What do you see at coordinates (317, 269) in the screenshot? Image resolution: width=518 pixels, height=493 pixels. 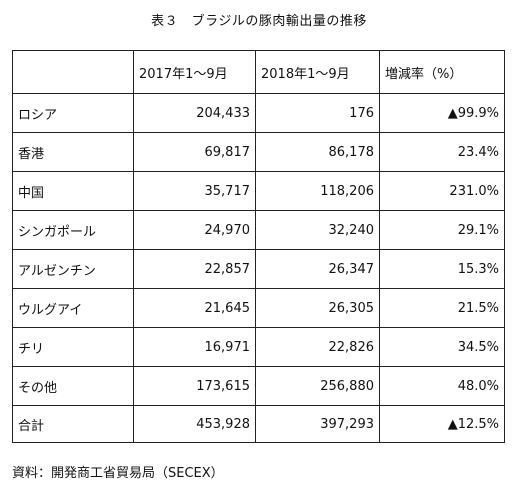 I see `value-2018-cell: 26,347` at bounding box center [317, 269].